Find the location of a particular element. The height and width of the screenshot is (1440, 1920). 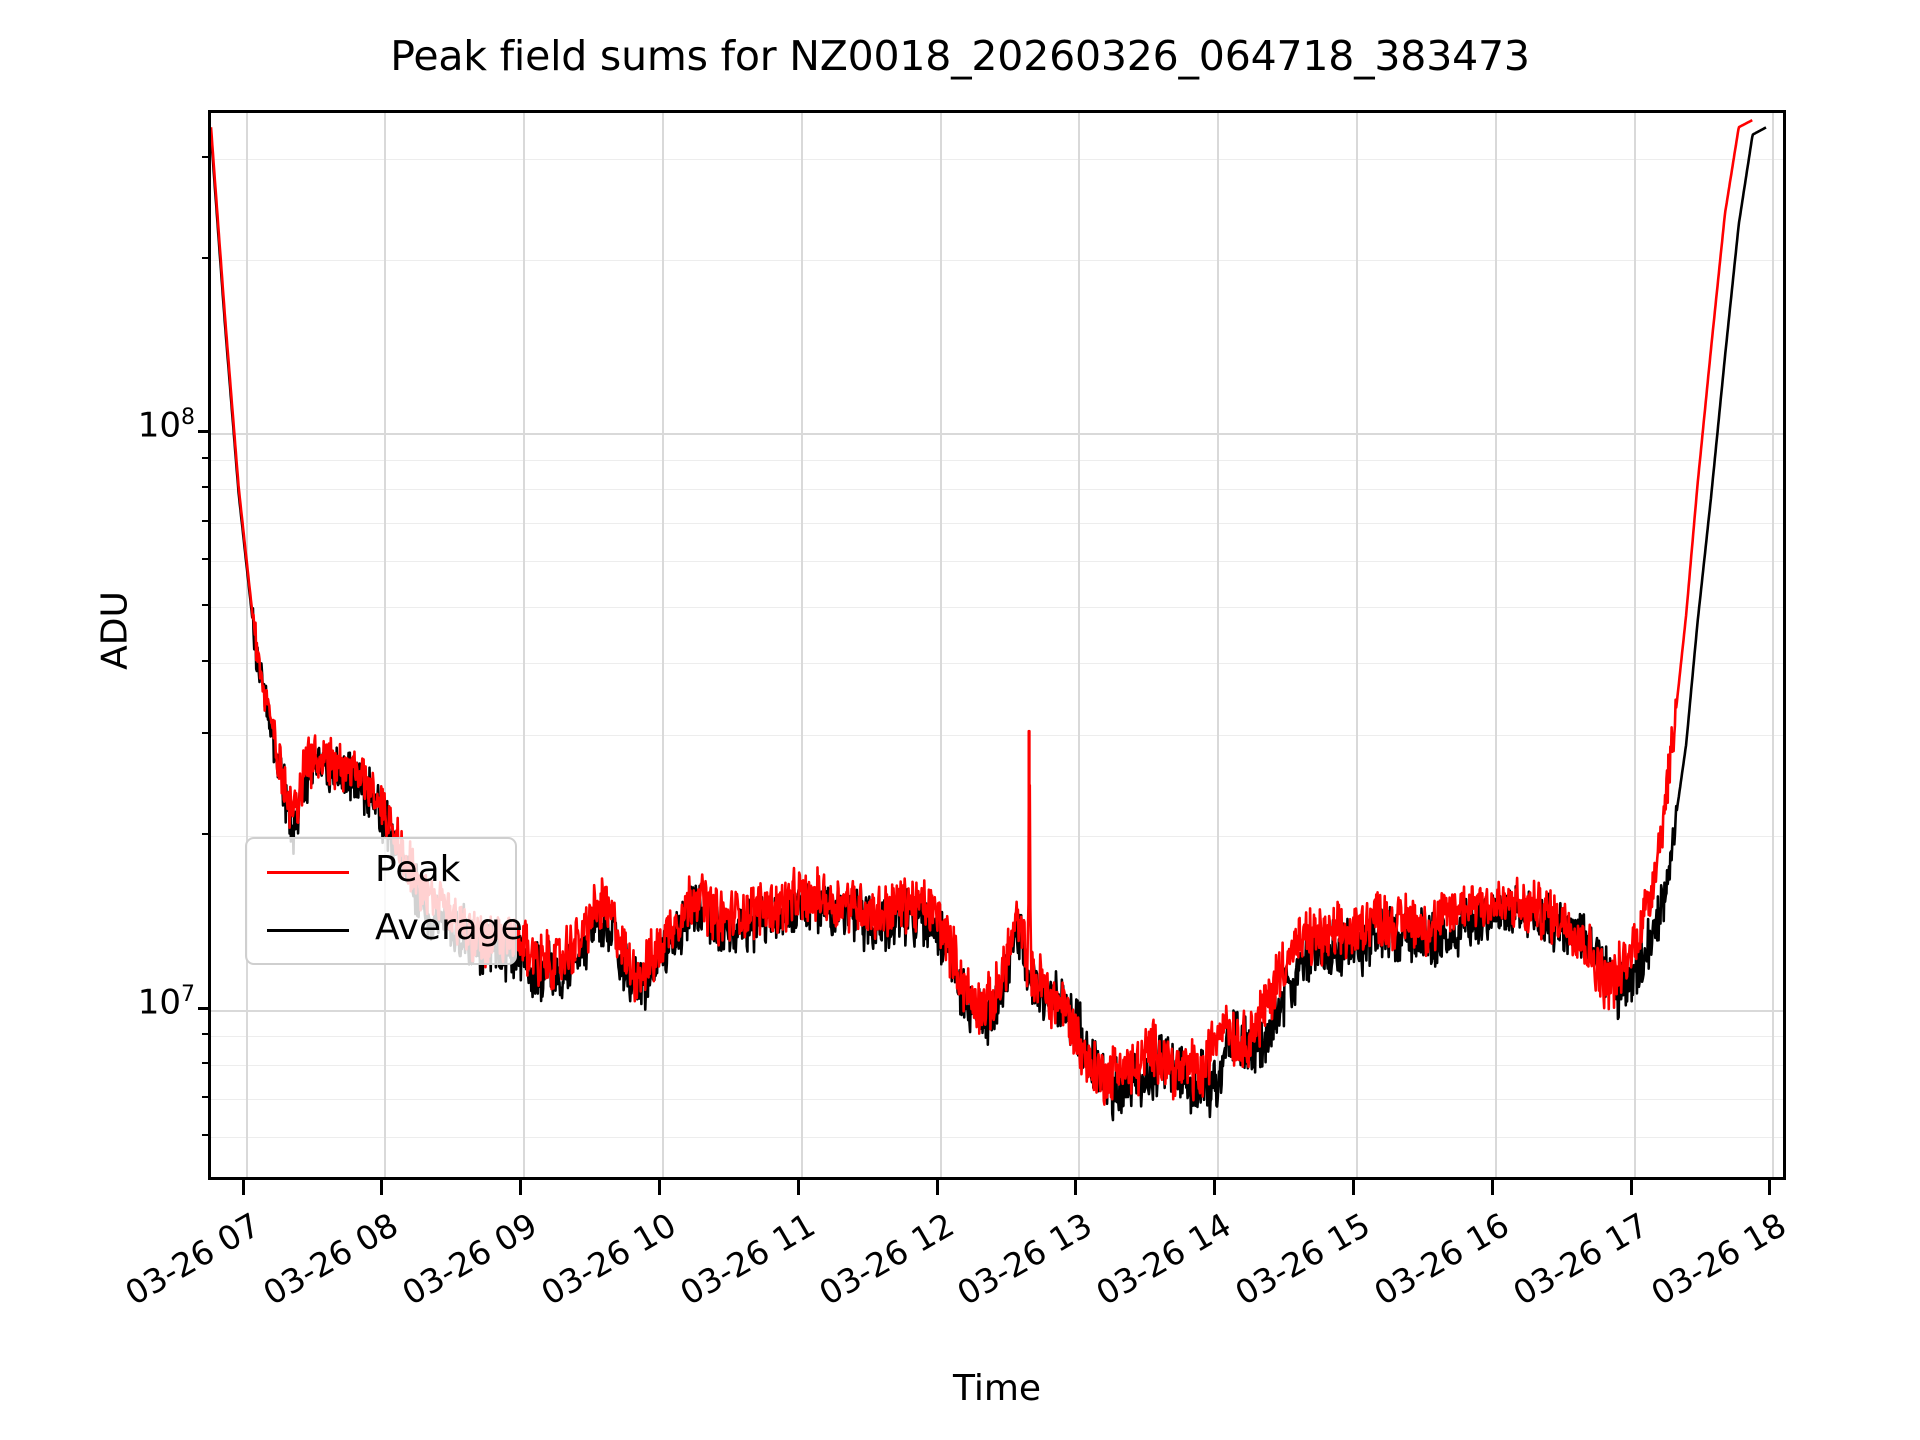

x-axis-label: Time is located at coordinates (997, 1388).